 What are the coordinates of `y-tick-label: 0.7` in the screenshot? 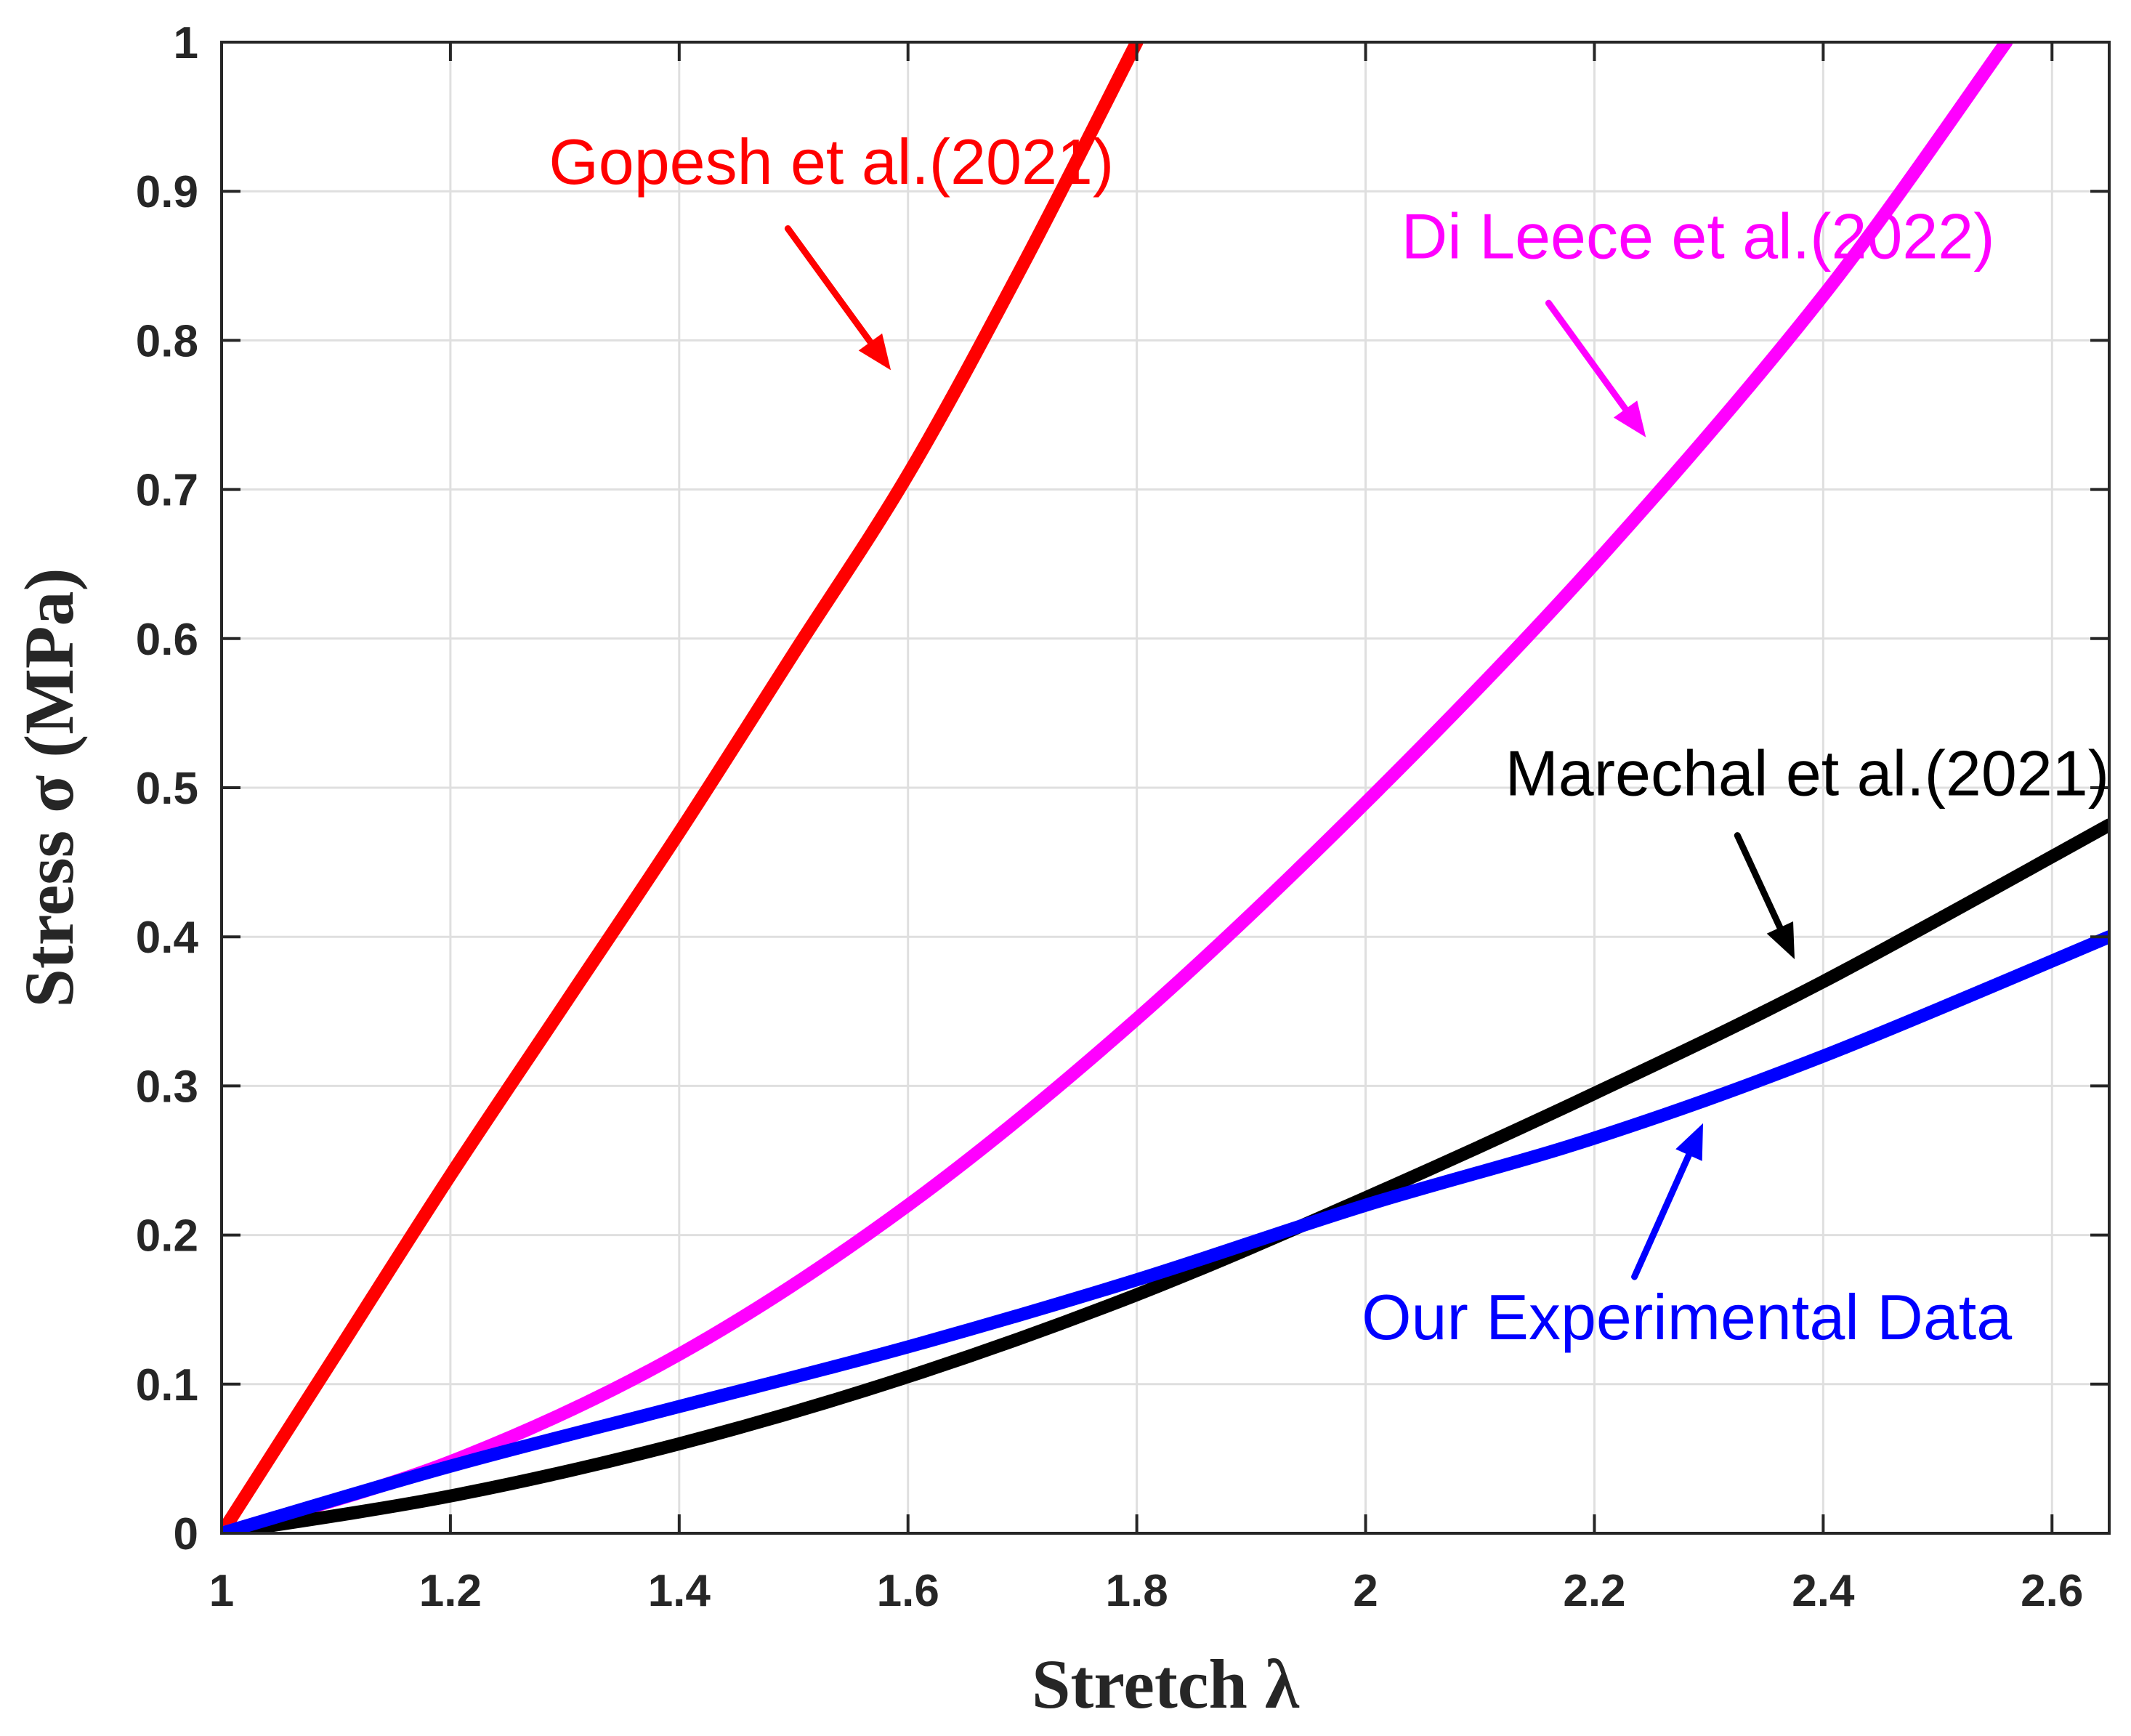 It's located at (167, 491).